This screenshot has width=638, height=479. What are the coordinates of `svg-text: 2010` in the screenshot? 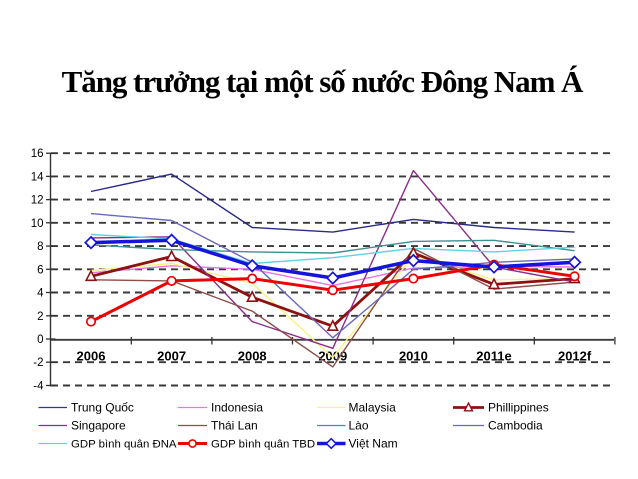 It's located at (413, 356).